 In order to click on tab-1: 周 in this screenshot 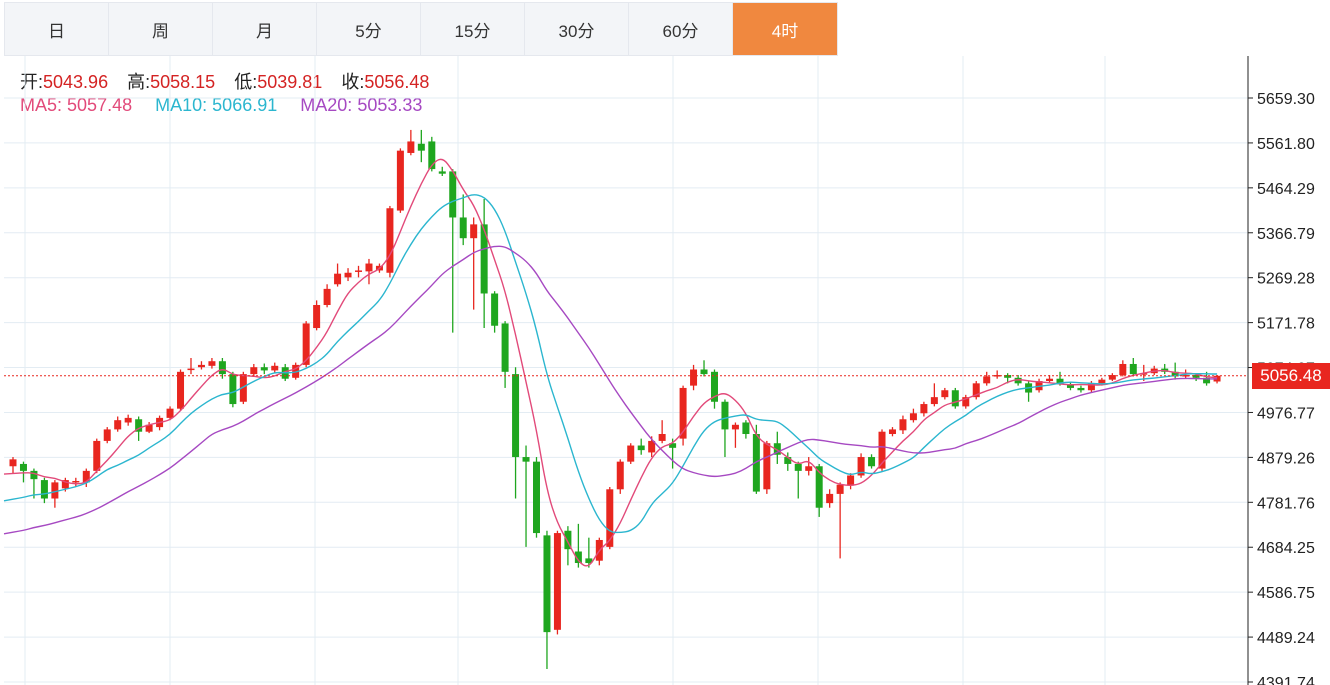, I will do `click(161, 29)`.